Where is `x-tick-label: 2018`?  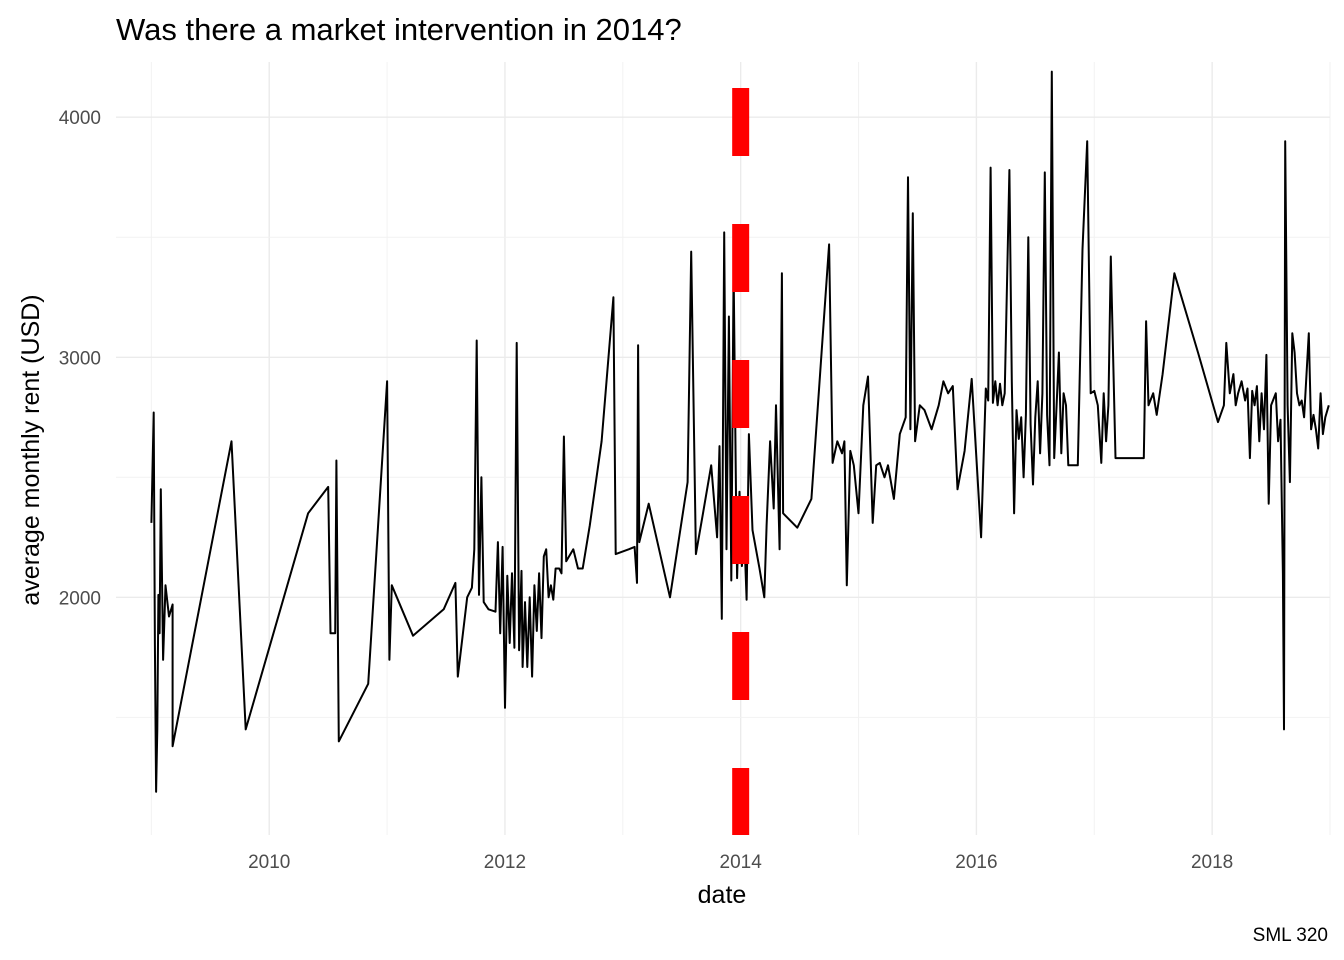 x-tick-label: 2018 is located at coordinates (1212, 862).